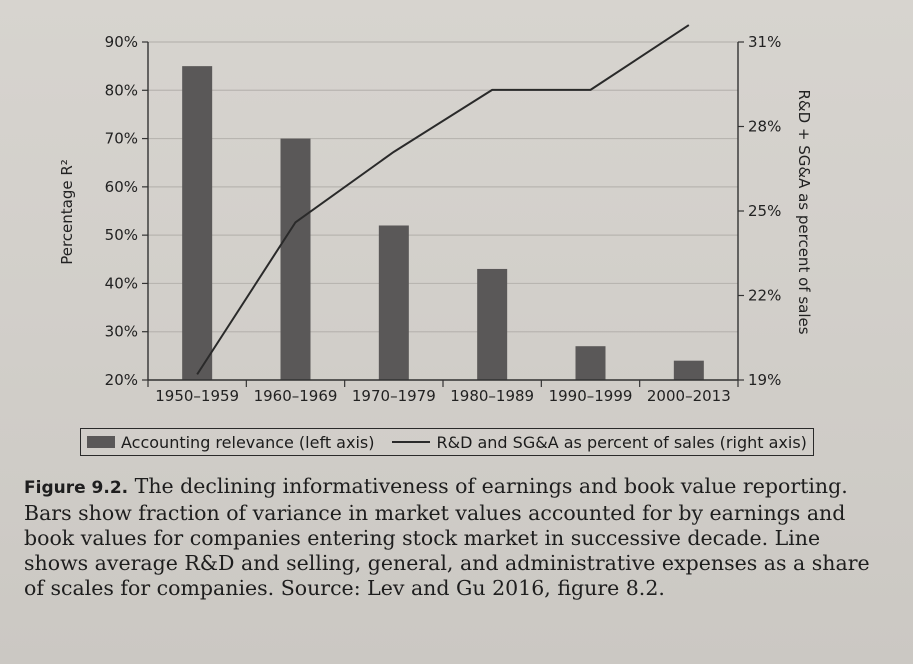  I want to click on y-tick-label: 80%, so click(121, 90).